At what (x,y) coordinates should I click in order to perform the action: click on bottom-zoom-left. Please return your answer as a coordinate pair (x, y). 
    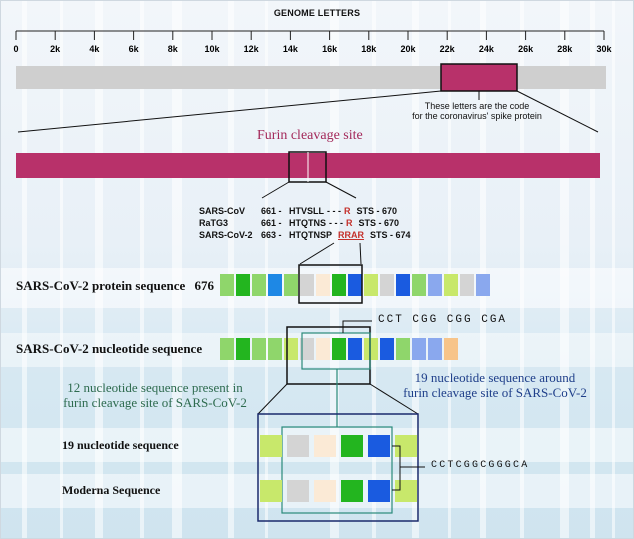
    Looking at the image, I should click on (272, 399).